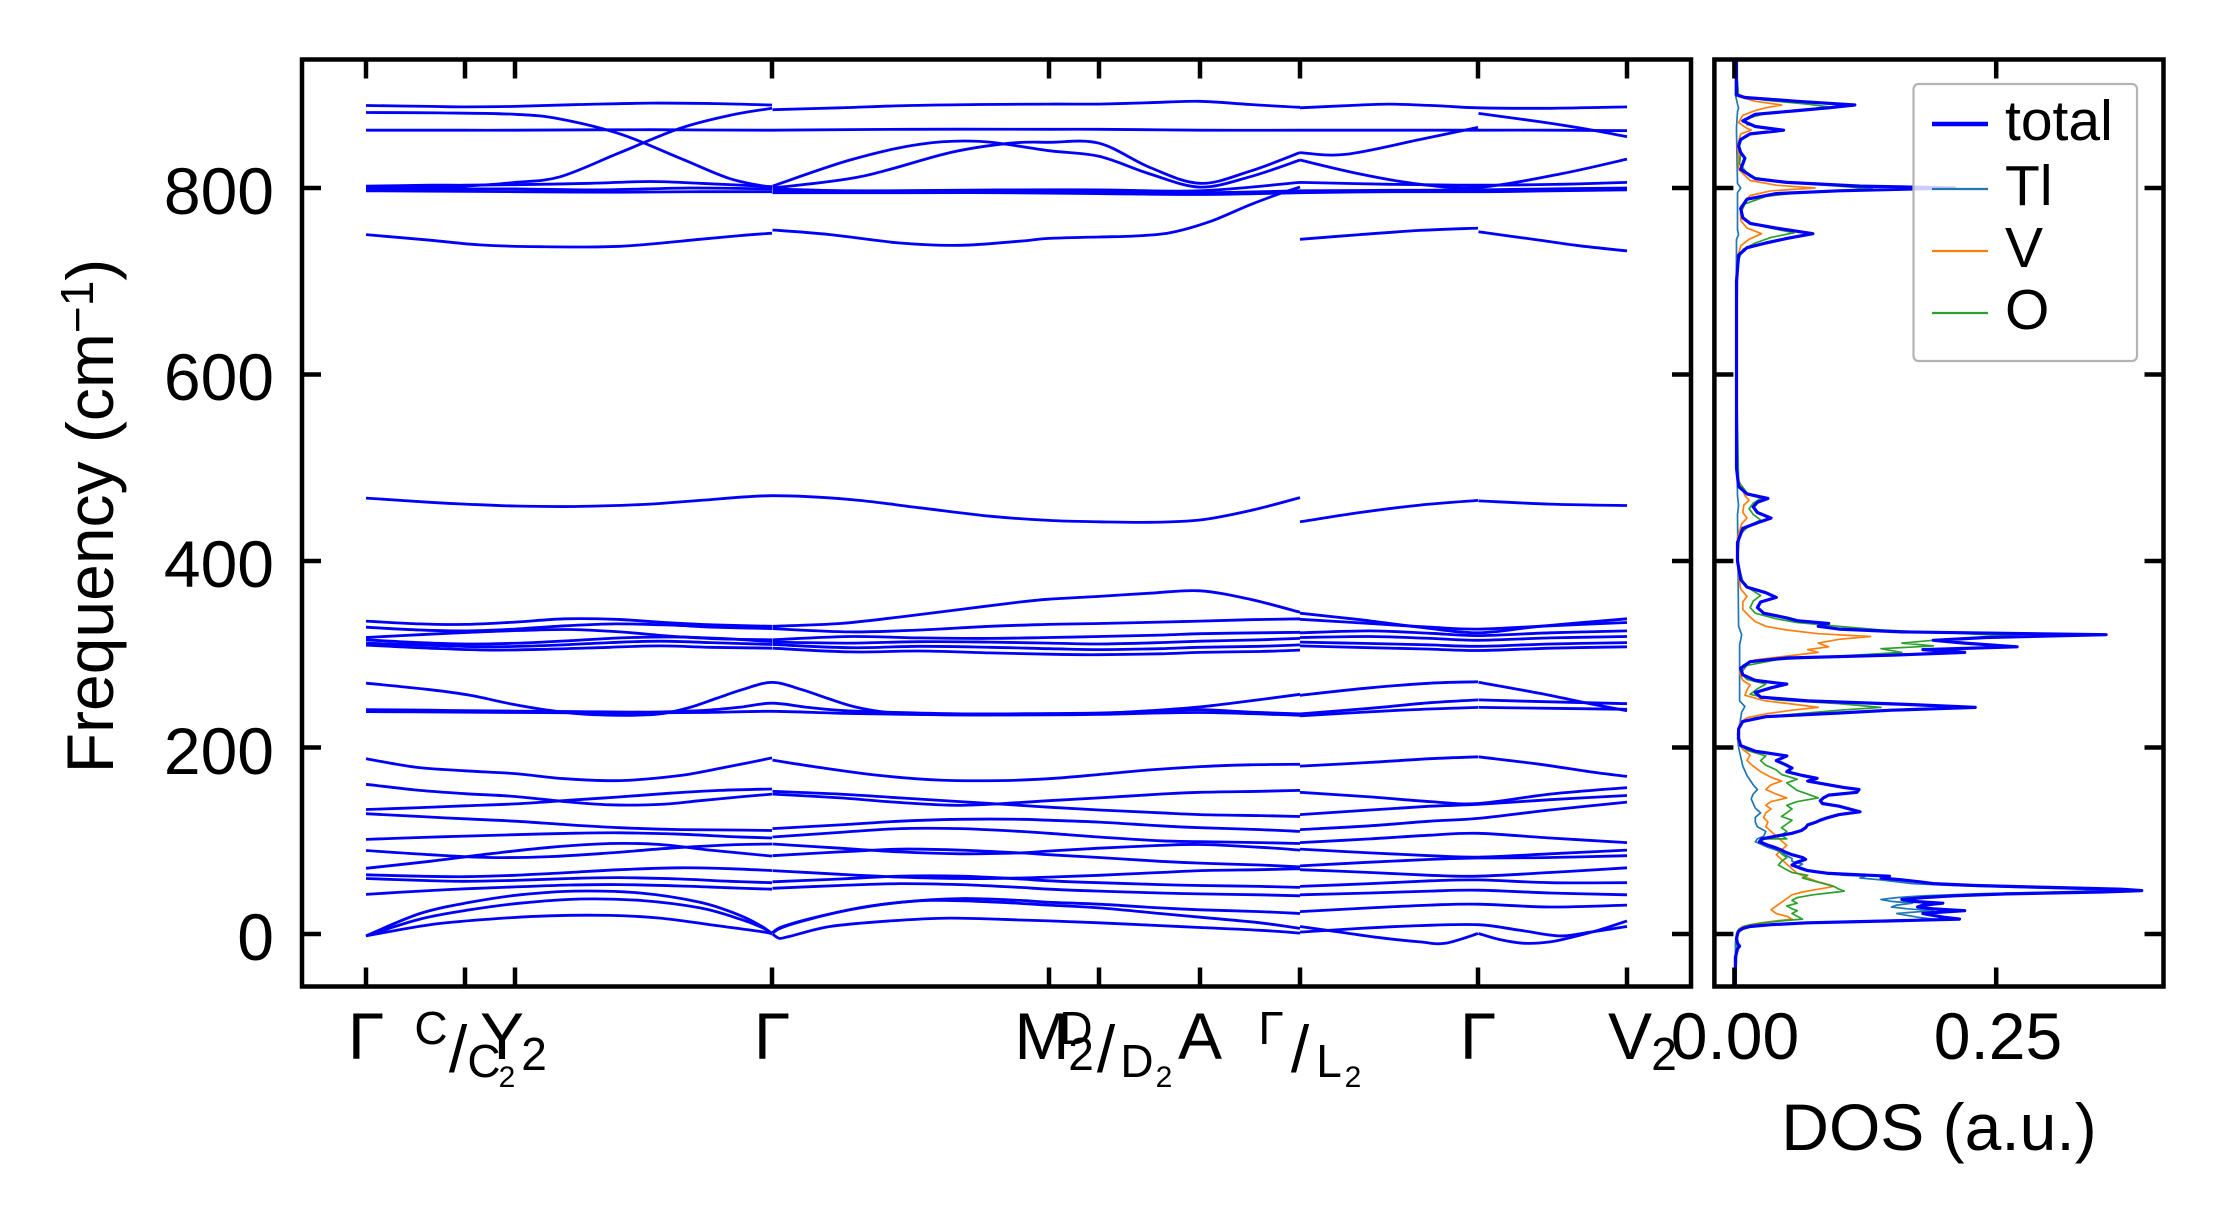  Describe the element at coordinates (1042, 1036) in the screenshot. I see `svg-text: M` at that location.